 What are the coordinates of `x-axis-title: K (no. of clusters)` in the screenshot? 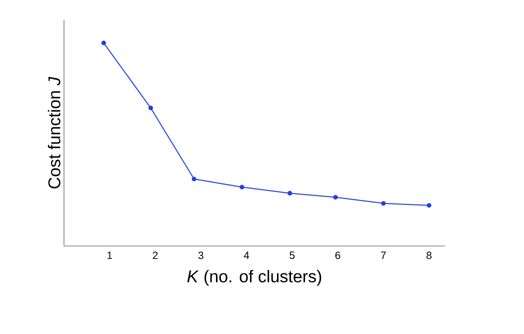 It's located at (254, 278).